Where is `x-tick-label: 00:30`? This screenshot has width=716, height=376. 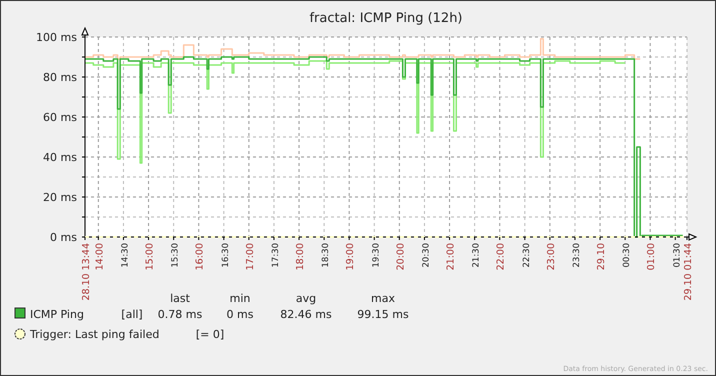 x-tick-label: 00:30 is located at coordinates (627, 255).